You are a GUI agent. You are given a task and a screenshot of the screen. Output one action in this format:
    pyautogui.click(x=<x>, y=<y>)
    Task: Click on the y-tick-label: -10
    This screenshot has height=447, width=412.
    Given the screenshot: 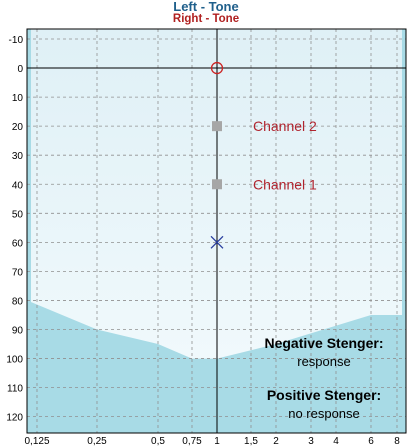 What is the action you would take?
    pyautogui.click(x=16, y=40)
    